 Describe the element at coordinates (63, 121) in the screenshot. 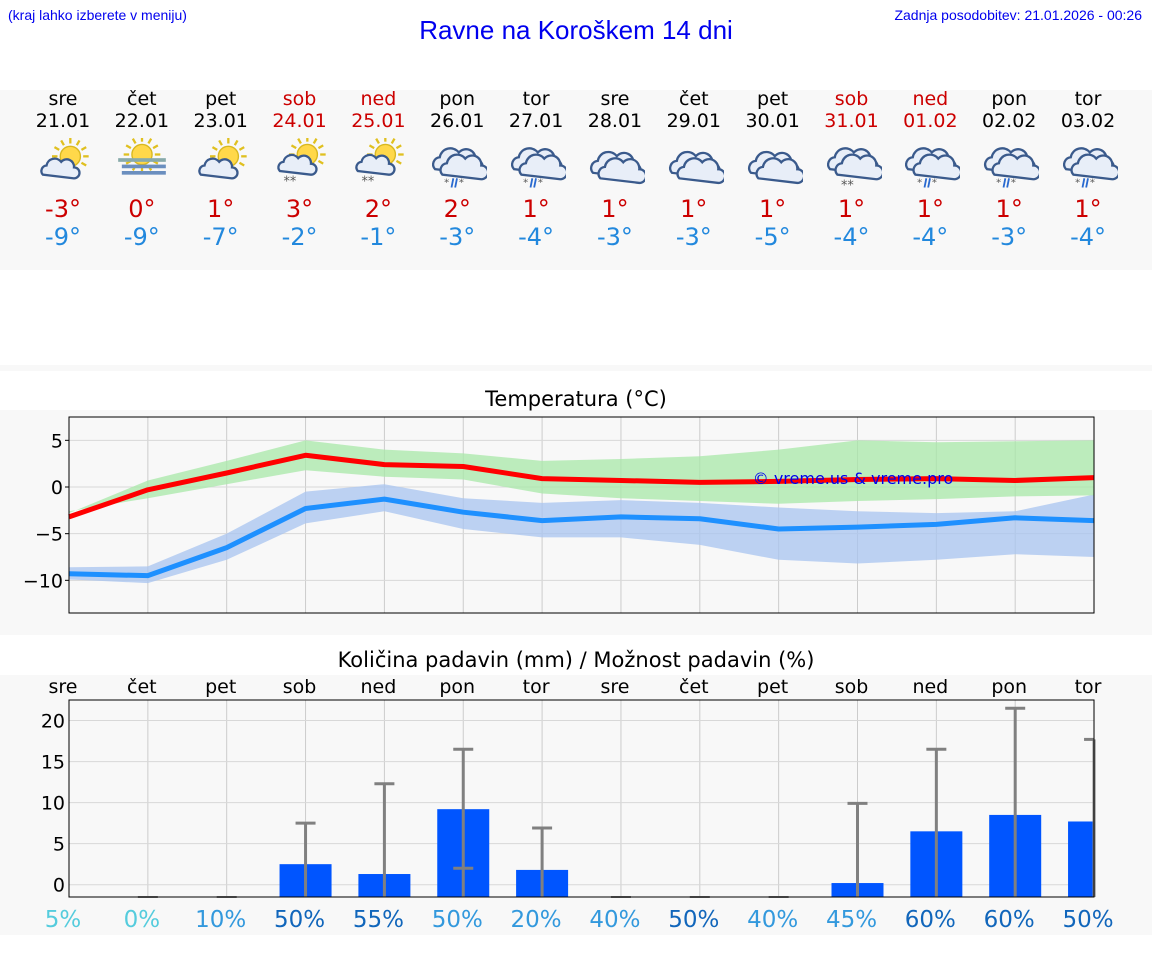

I see `day-date: 21.01` at that location.